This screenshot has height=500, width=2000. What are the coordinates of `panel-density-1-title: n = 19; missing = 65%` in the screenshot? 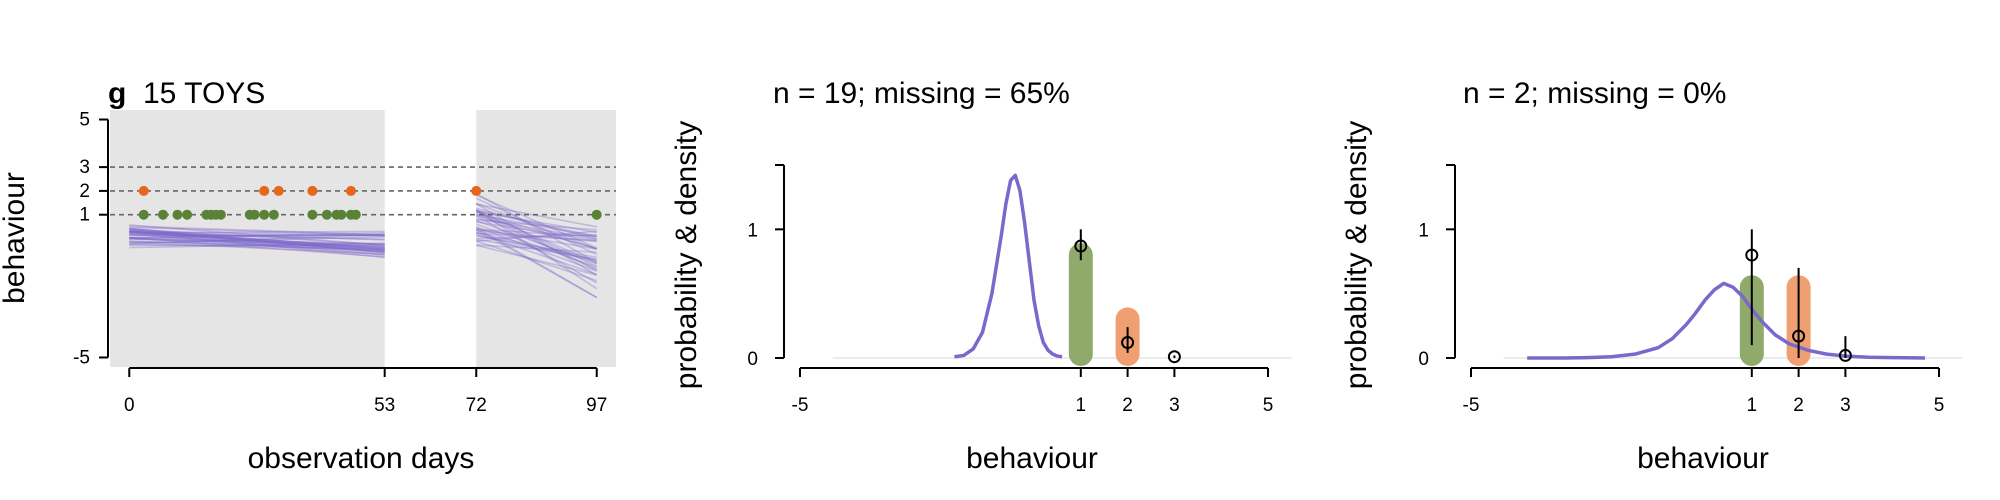 It's located at (921, 93).